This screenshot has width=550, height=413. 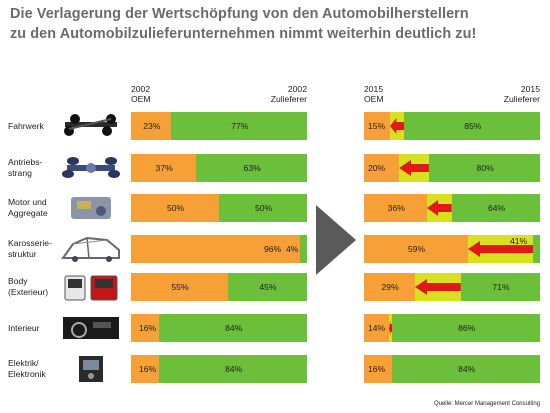 I want to click on body-frame-icon, so click(x=90, y=249).